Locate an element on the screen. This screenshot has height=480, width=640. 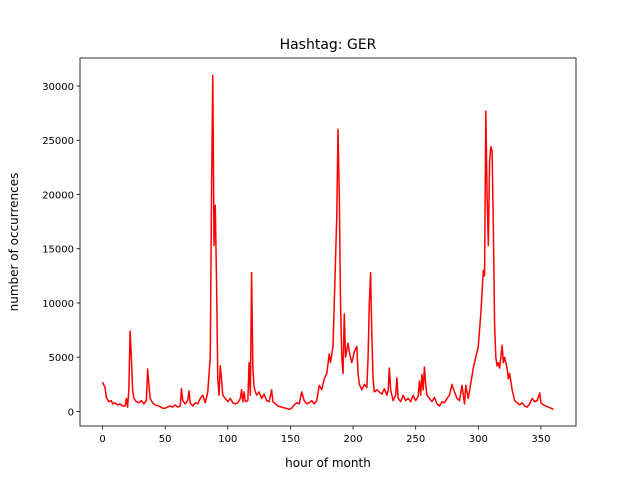
x-tick-label: 0 is located at coordinates (102, 439).